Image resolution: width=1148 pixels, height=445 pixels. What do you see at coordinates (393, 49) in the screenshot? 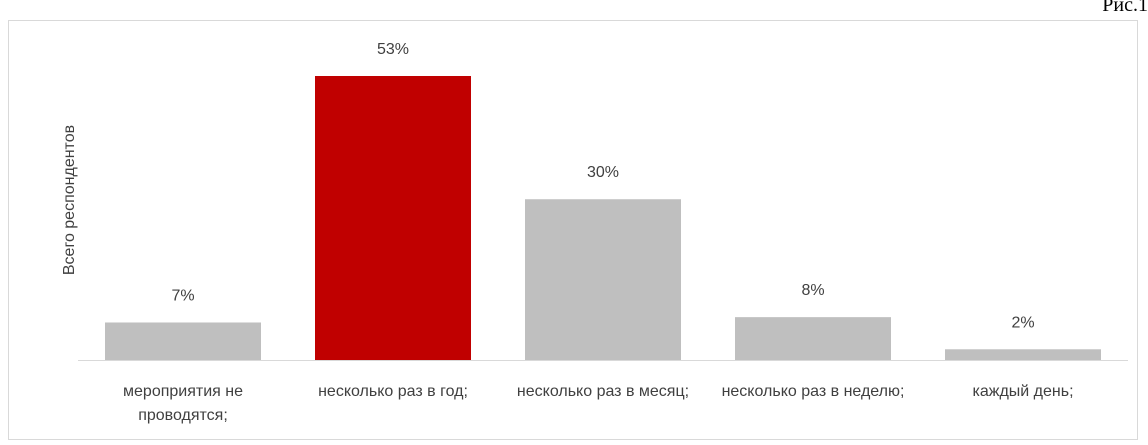
I see `data-label: 53%` at bounding box center [393, 49].